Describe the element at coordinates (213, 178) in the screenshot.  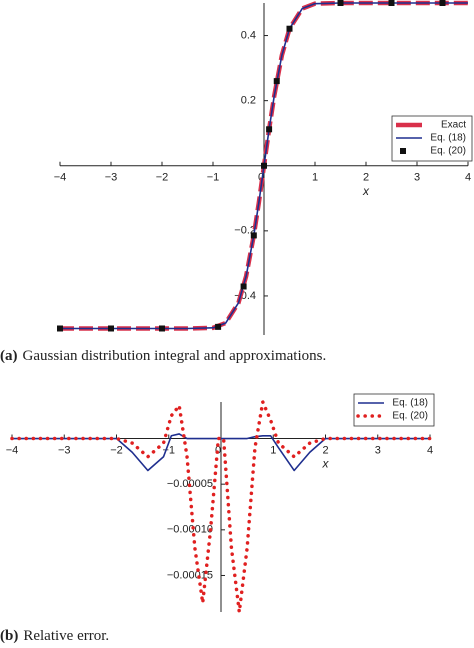
I see `x-tick-label: −1` at that location.